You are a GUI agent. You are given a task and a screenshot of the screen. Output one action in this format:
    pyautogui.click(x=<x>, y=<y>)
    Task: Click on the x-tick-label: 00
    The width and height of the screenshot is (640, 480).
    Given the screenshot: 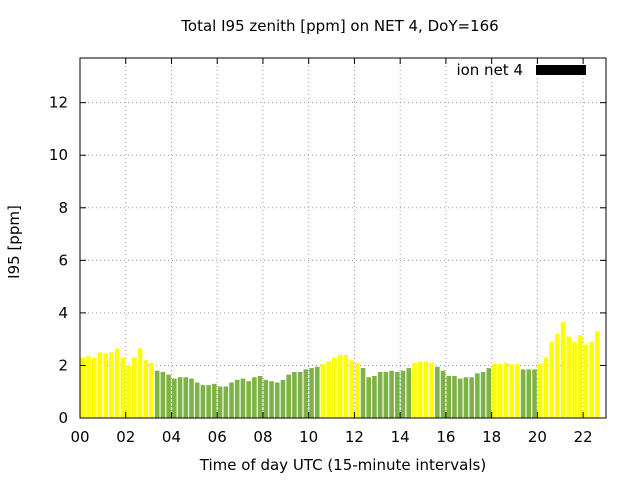 What is the action you would take?
    pyautogui.click(x=79, y=437)
    